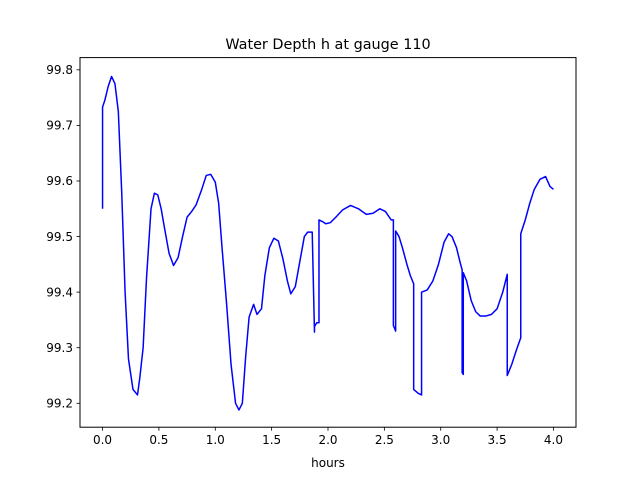 The height and width of the screenshot is (480, 640). I want to click on y-tick-label: 99.7, so click(59, 126).